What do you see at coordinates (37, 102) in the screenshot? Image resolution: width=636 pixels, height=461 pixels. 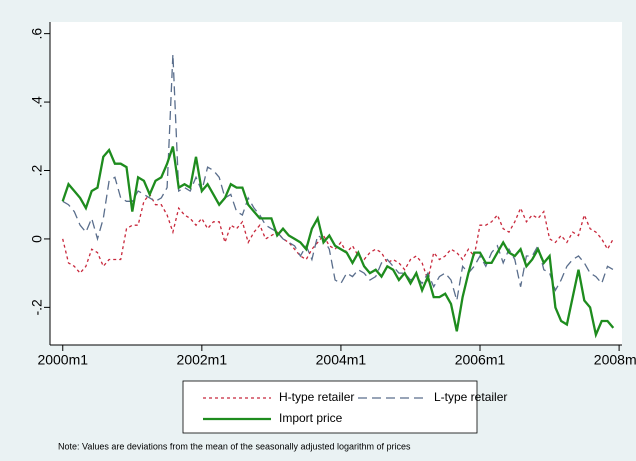 I see `y-tick-label: .4` at bounding box center [37, 102].